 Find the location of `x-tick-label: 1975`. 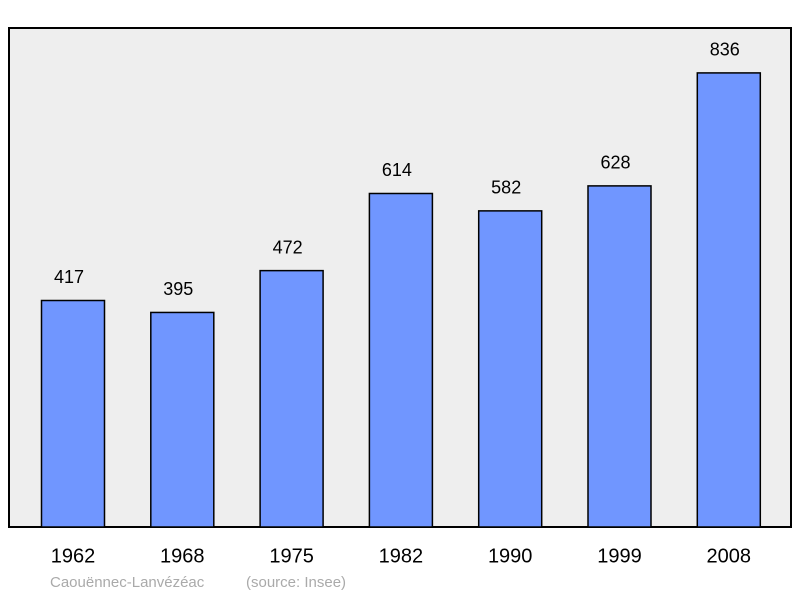

x-tick-label: 1975 is located at coordinates (291, 556).